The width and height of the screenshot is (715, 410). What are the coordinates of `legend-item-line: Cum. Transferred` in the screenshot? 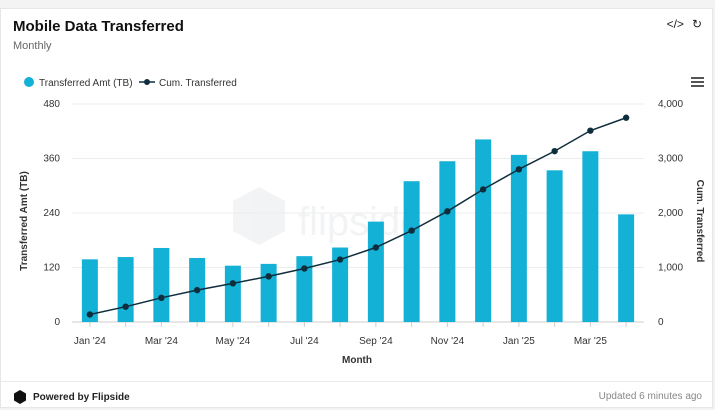 It's located at (188, 83).